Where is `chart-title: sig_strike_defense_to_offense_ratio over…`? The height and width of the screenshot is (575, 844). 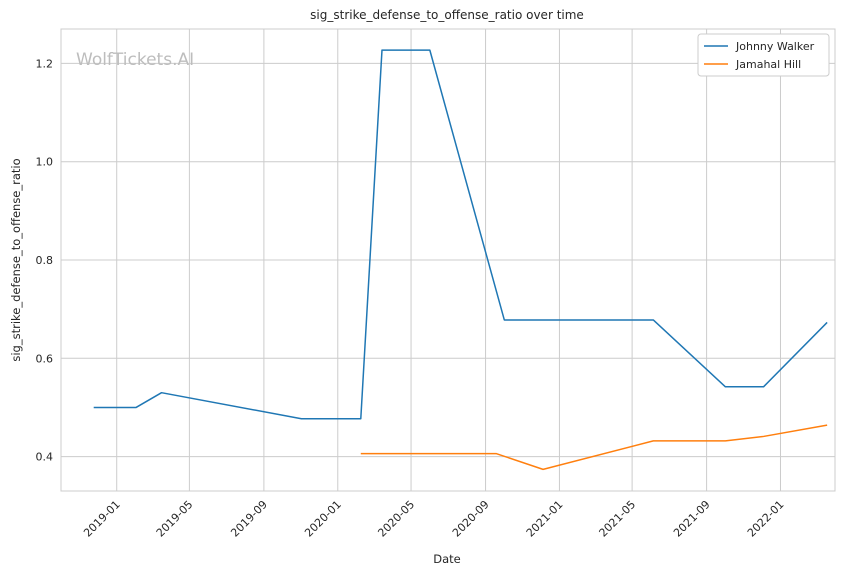
chart-title: sig_strike_defense_to_offense_ratio over… is located at coordinates (447, 15).